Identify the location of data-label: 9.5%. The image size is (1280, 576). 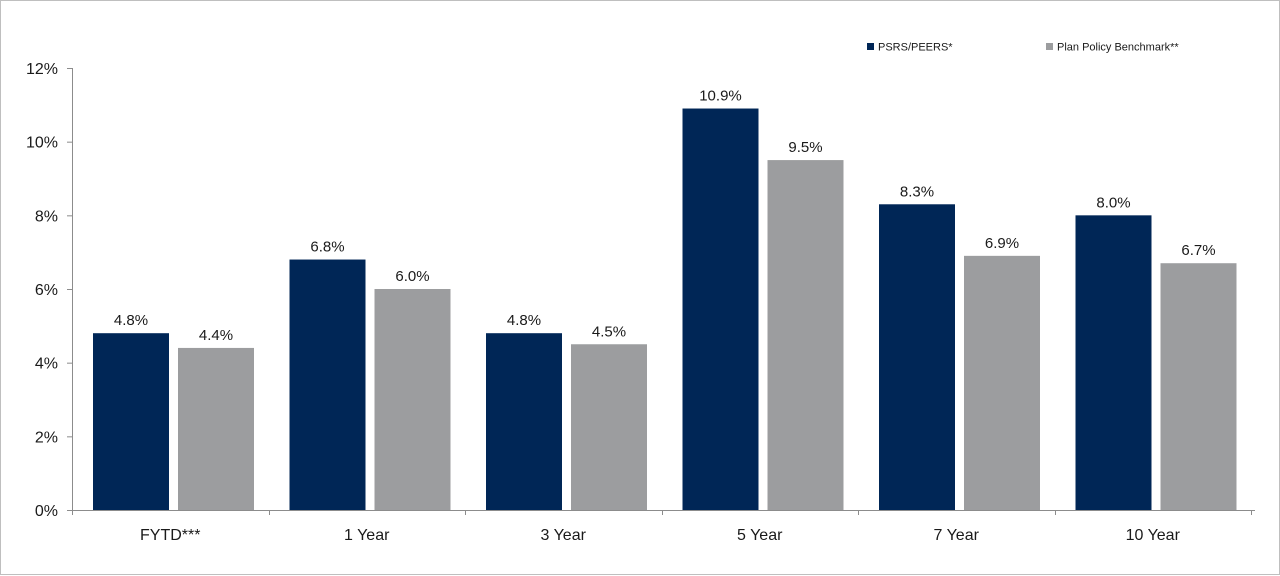
(805, 147).